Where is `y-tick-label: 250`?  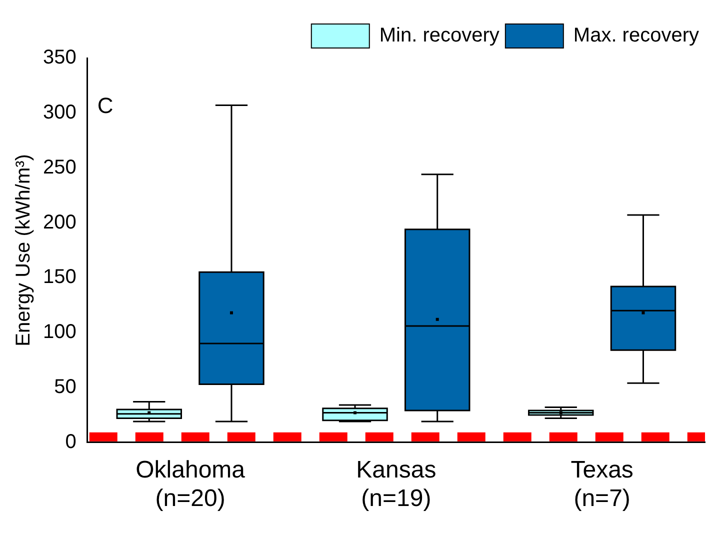
y-tick-label: 250 is located at coordinates (59, 167).